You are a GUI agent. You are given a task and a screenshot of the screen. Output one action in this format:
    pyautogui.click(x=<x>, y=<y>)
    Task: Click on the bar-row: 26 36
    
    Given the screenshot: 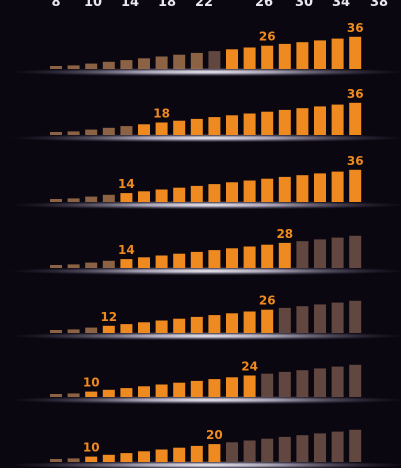 What is the action you would take?
    pyautogui.click(x=204, y=49)
    